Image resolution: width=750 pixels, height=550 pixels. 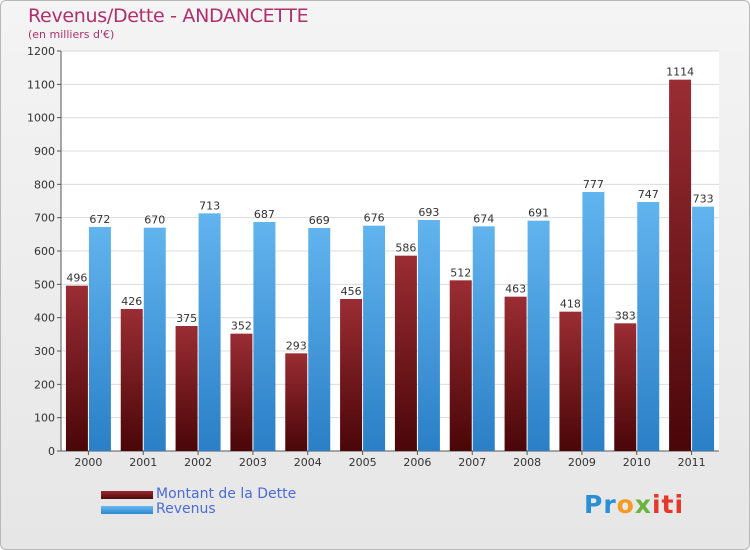 What do you see at coordinates (634, 504) in the screenshot?
I see `proxiti-logo: Proxiti` at bounding box center [634, 504].